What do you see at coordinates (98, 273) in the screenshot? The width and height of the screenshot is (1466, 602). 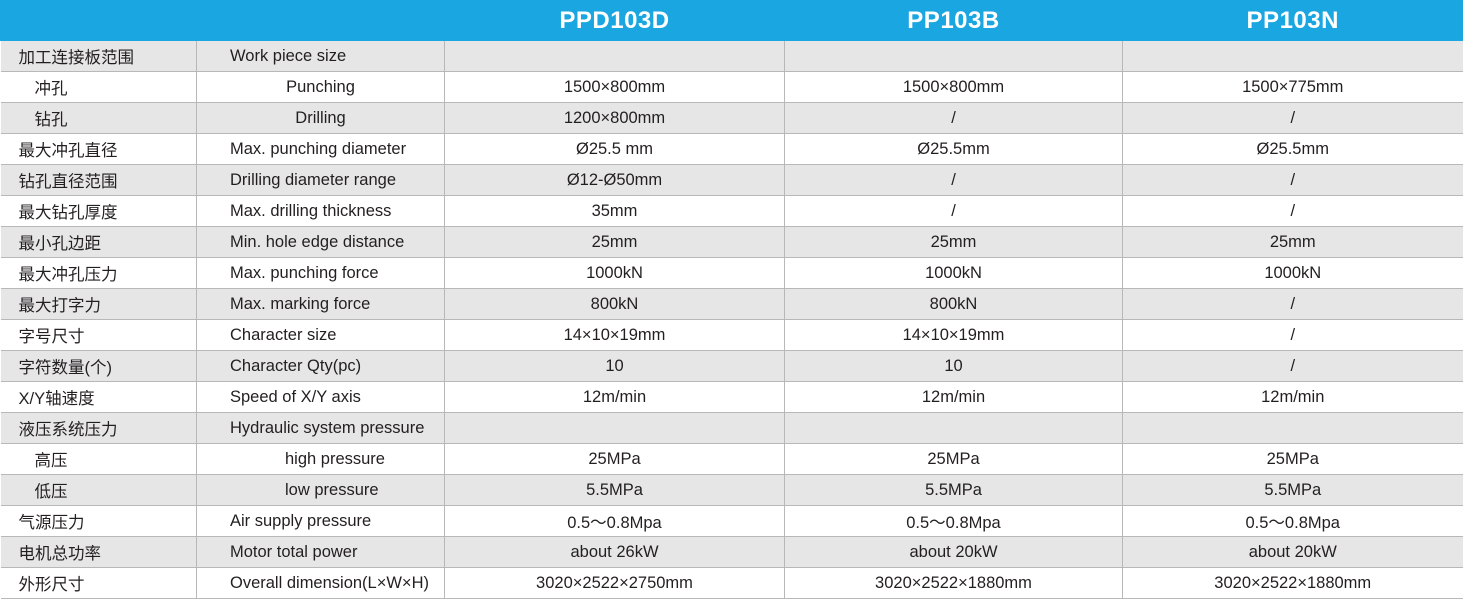 I see `spec-label-zh: 最大冲孔压力` at bounding box center [98, 273].